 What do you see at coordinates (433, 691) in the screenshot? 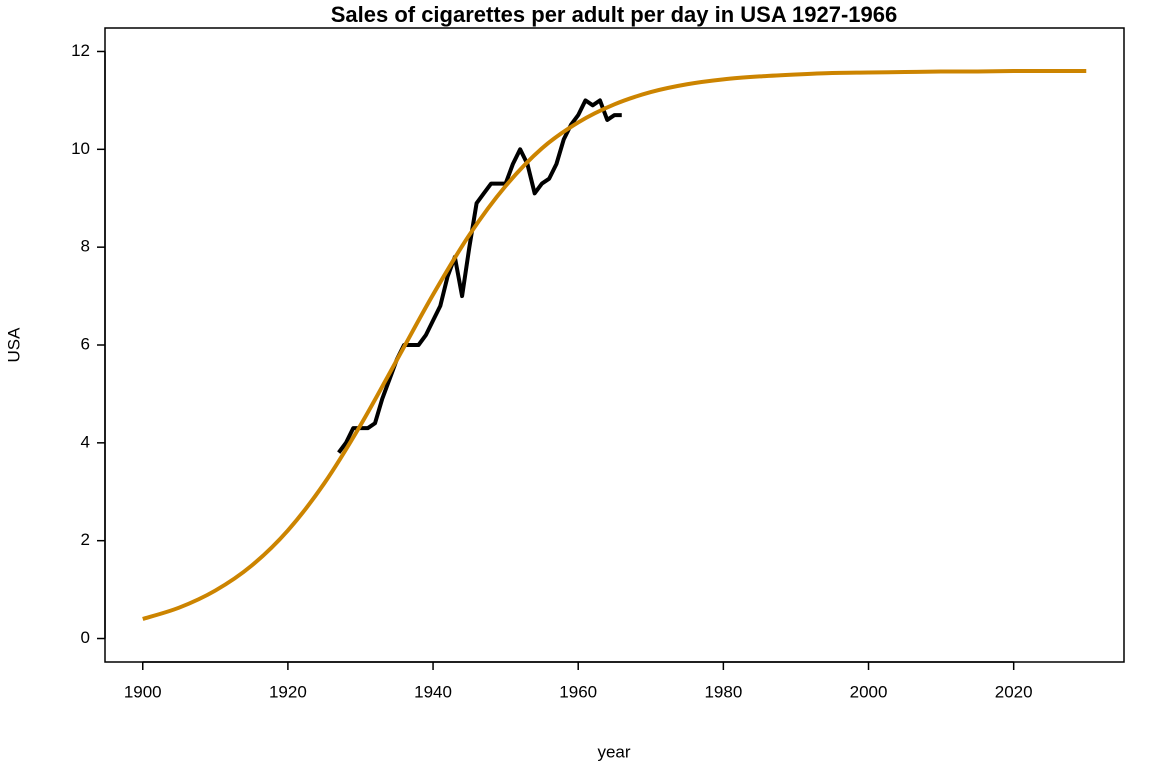
I see `x-tick-label: 1940` at bounding box center [433, 691].